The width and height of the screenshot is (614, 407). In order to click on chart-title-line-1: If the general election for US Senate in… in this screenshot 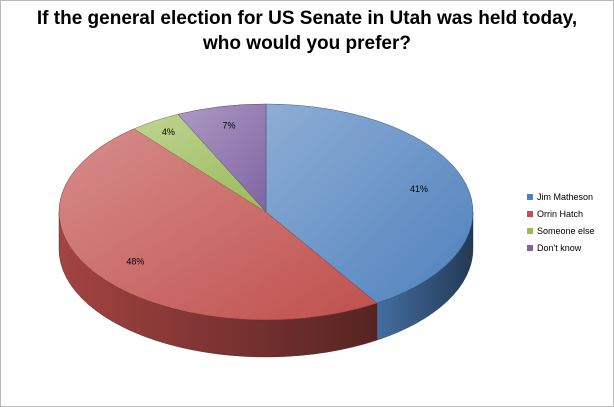, I will do `click(307, 18)`.